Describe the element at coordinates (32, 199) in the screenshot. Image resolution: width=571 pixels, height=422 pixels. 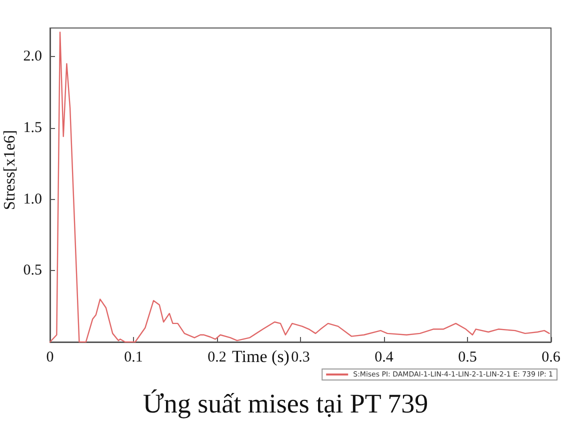
I see `y-tick-label: 1.0` at that location.